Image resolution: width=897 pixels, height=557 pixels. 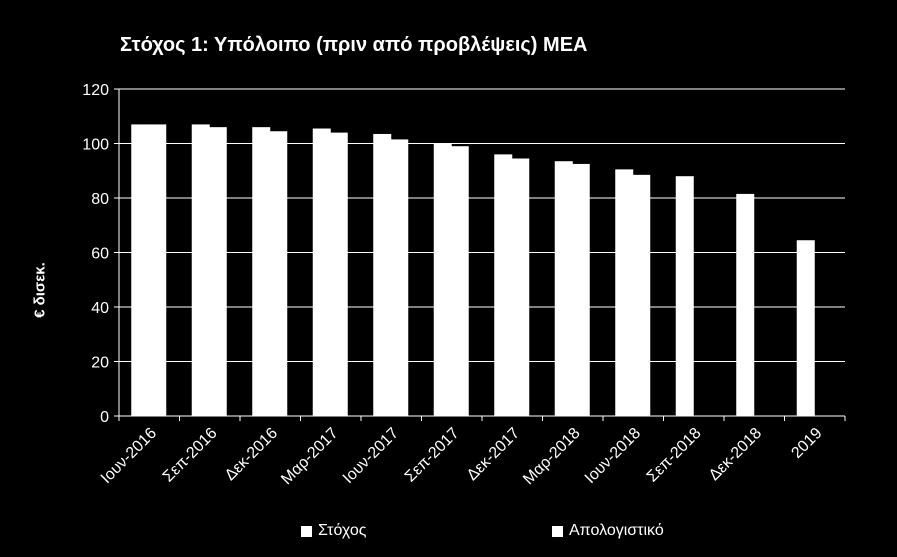 I want to click on x-tick-label: Δεκ-2016, so click(x=251, y=454).